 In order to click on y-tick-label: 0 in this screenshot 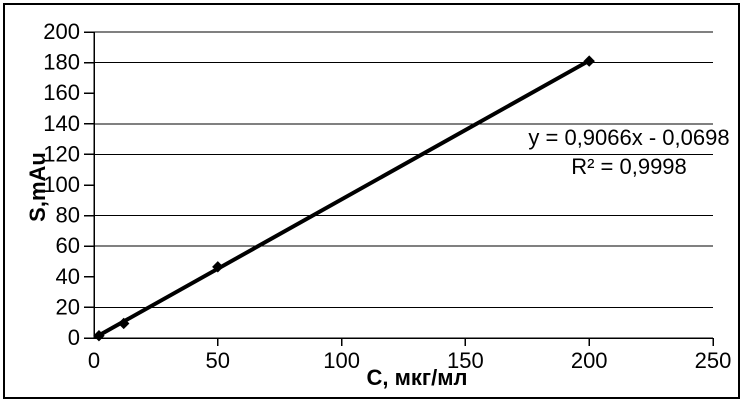, I will do `click(74, 337)`.